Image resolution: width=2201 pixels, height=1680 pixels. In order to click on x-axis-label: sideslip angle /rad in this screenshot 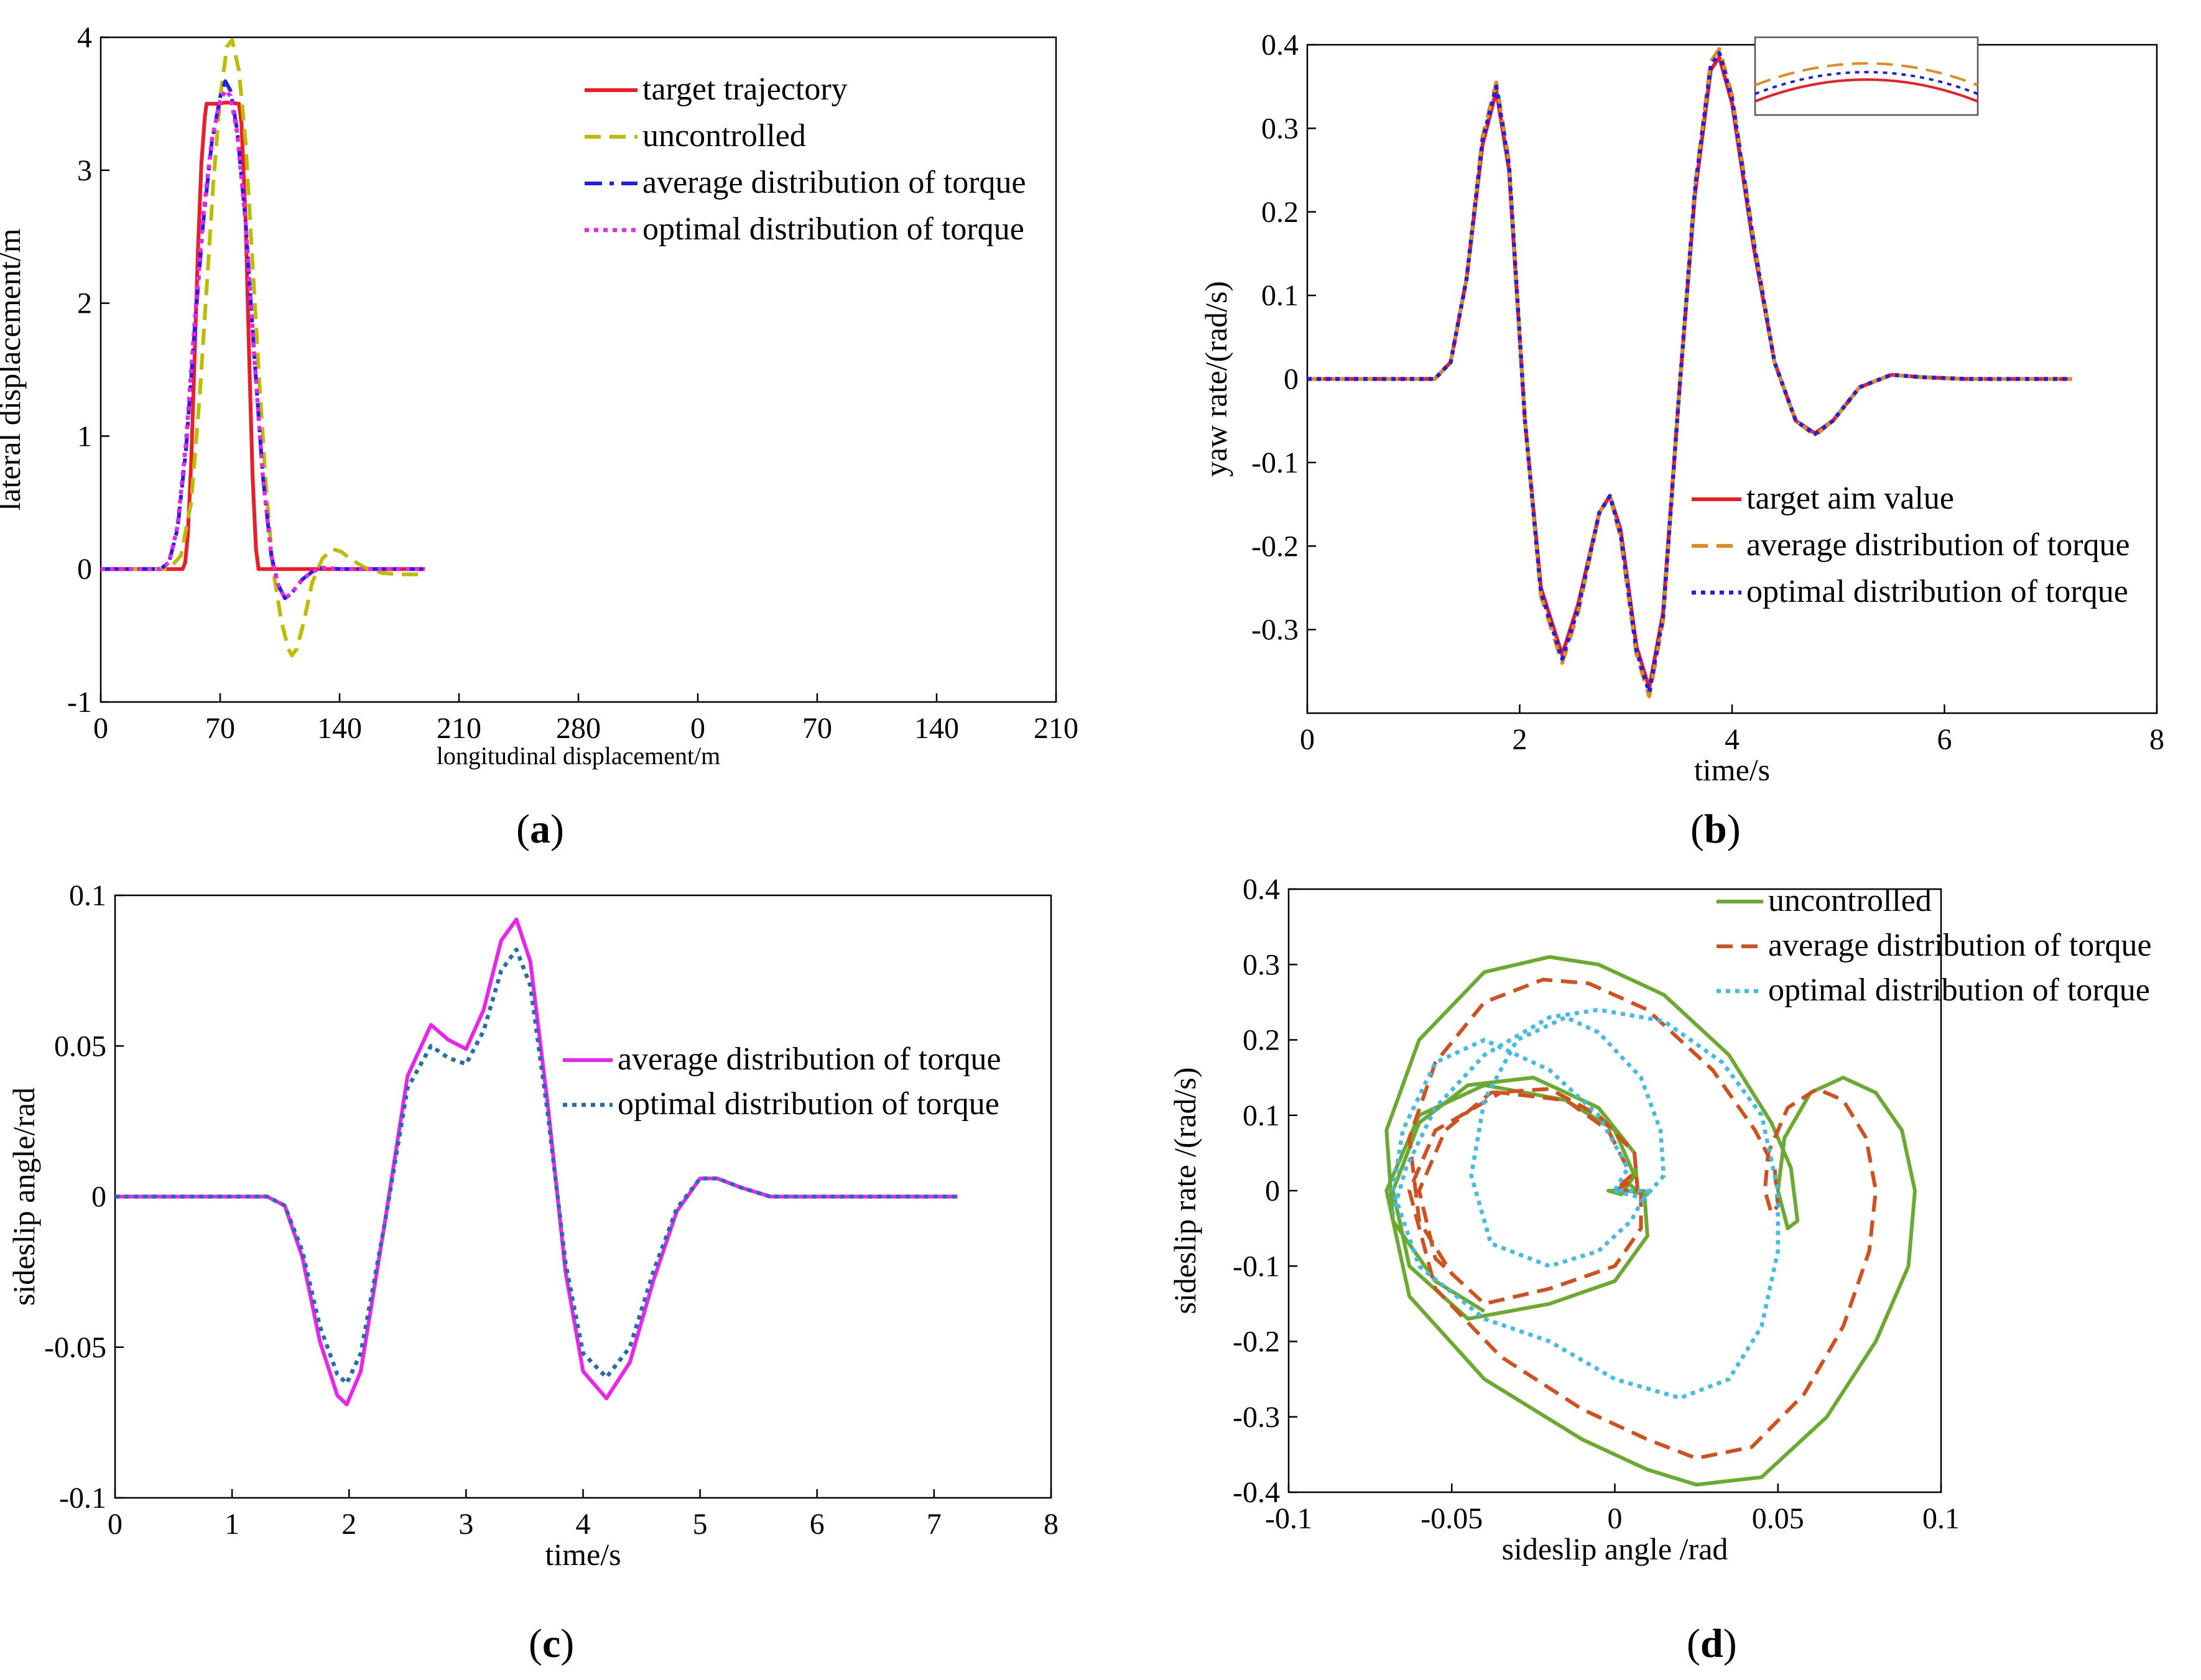, I will do `click(1615, 1548)`.